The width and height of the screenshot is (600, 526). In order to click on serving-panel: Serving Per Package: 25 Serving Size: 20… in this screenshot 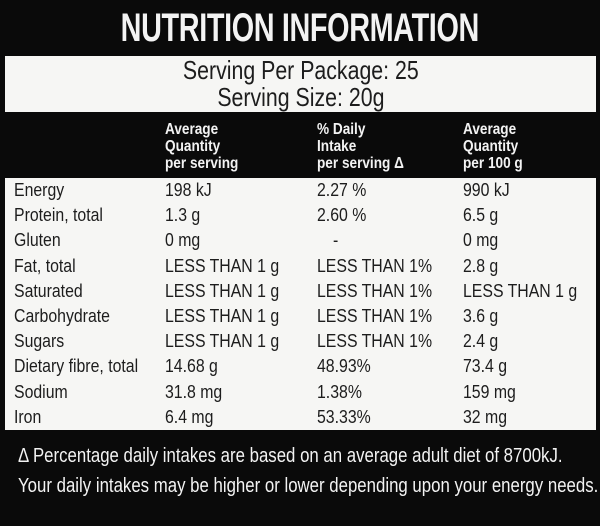, I will do `click(300, 84)`.